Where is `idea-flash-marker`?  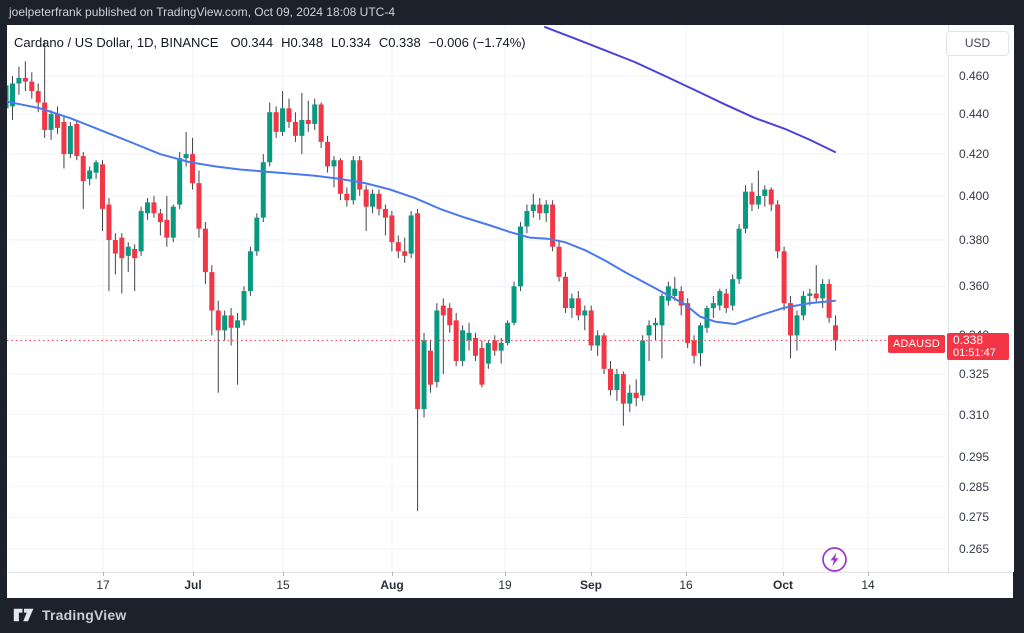 idea-flash-marker is located at coordinates (834, 559).